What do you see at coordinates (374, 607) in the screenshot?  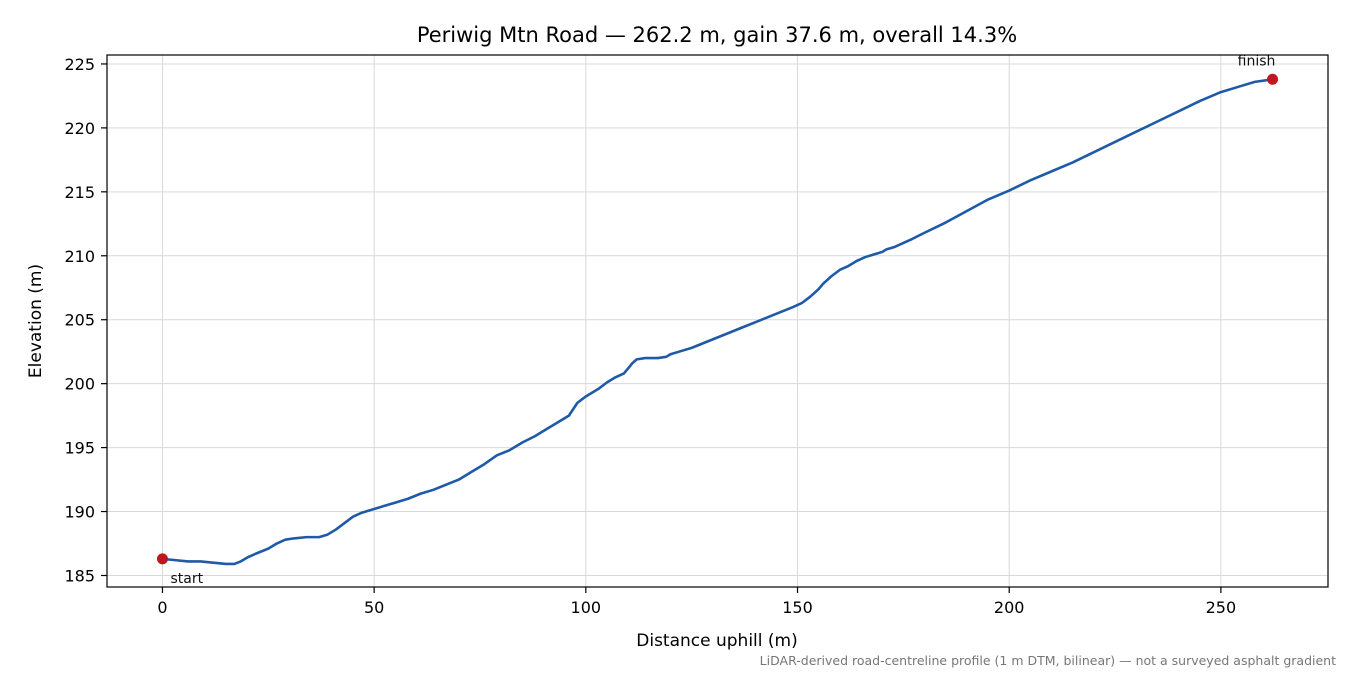 I see `x-tick-label: 50` at bounding box center [374, 607].